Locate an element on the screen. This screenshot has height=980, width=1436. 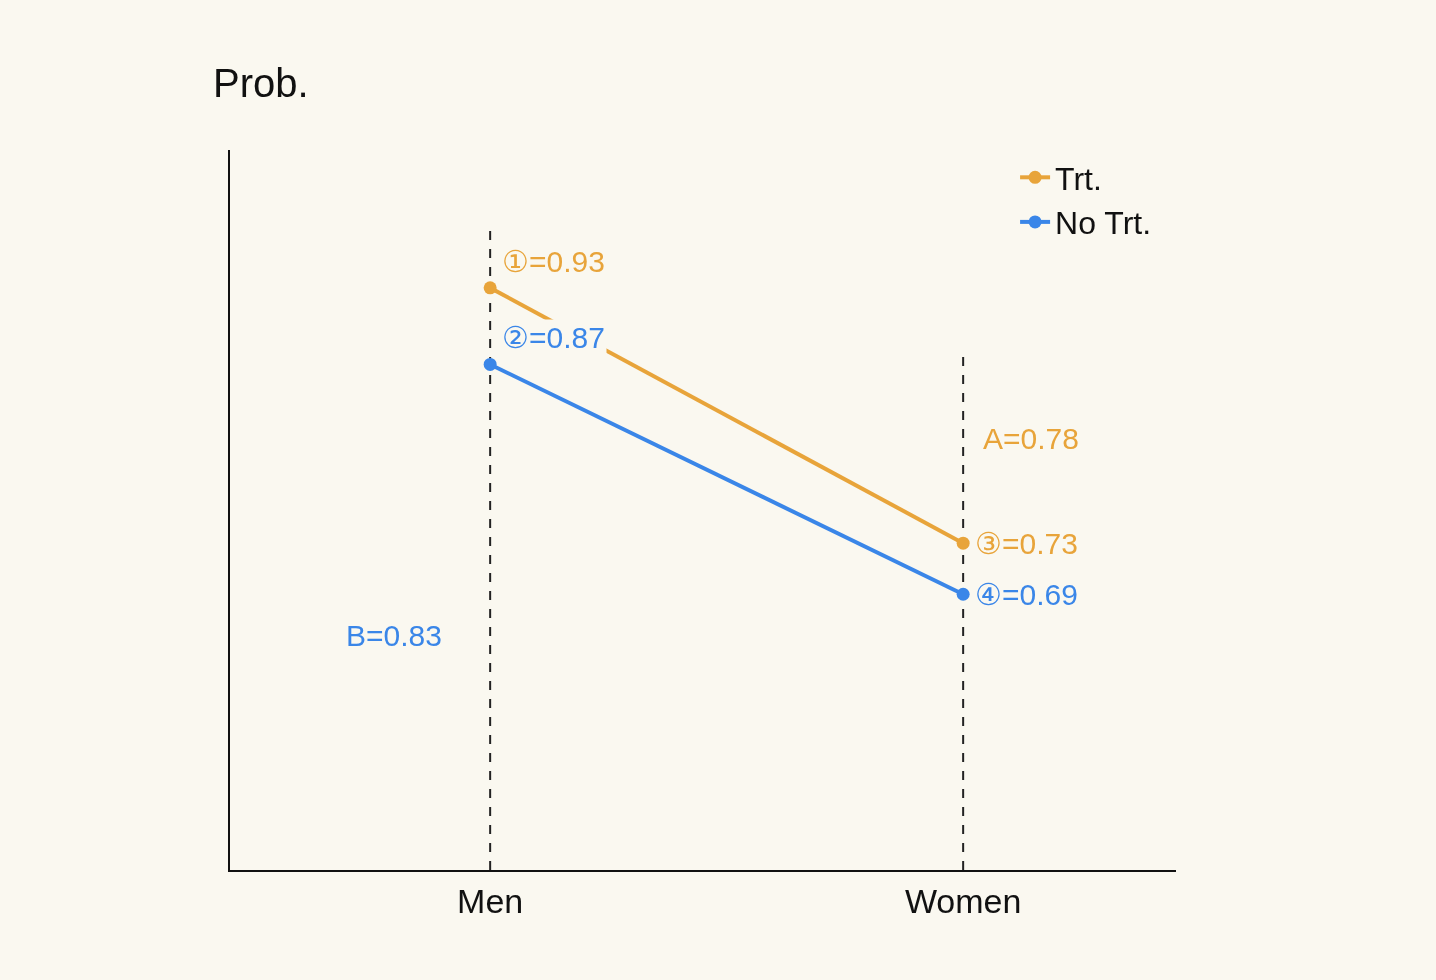
legend-label: Trt. is located at coordinates (1078, 178).